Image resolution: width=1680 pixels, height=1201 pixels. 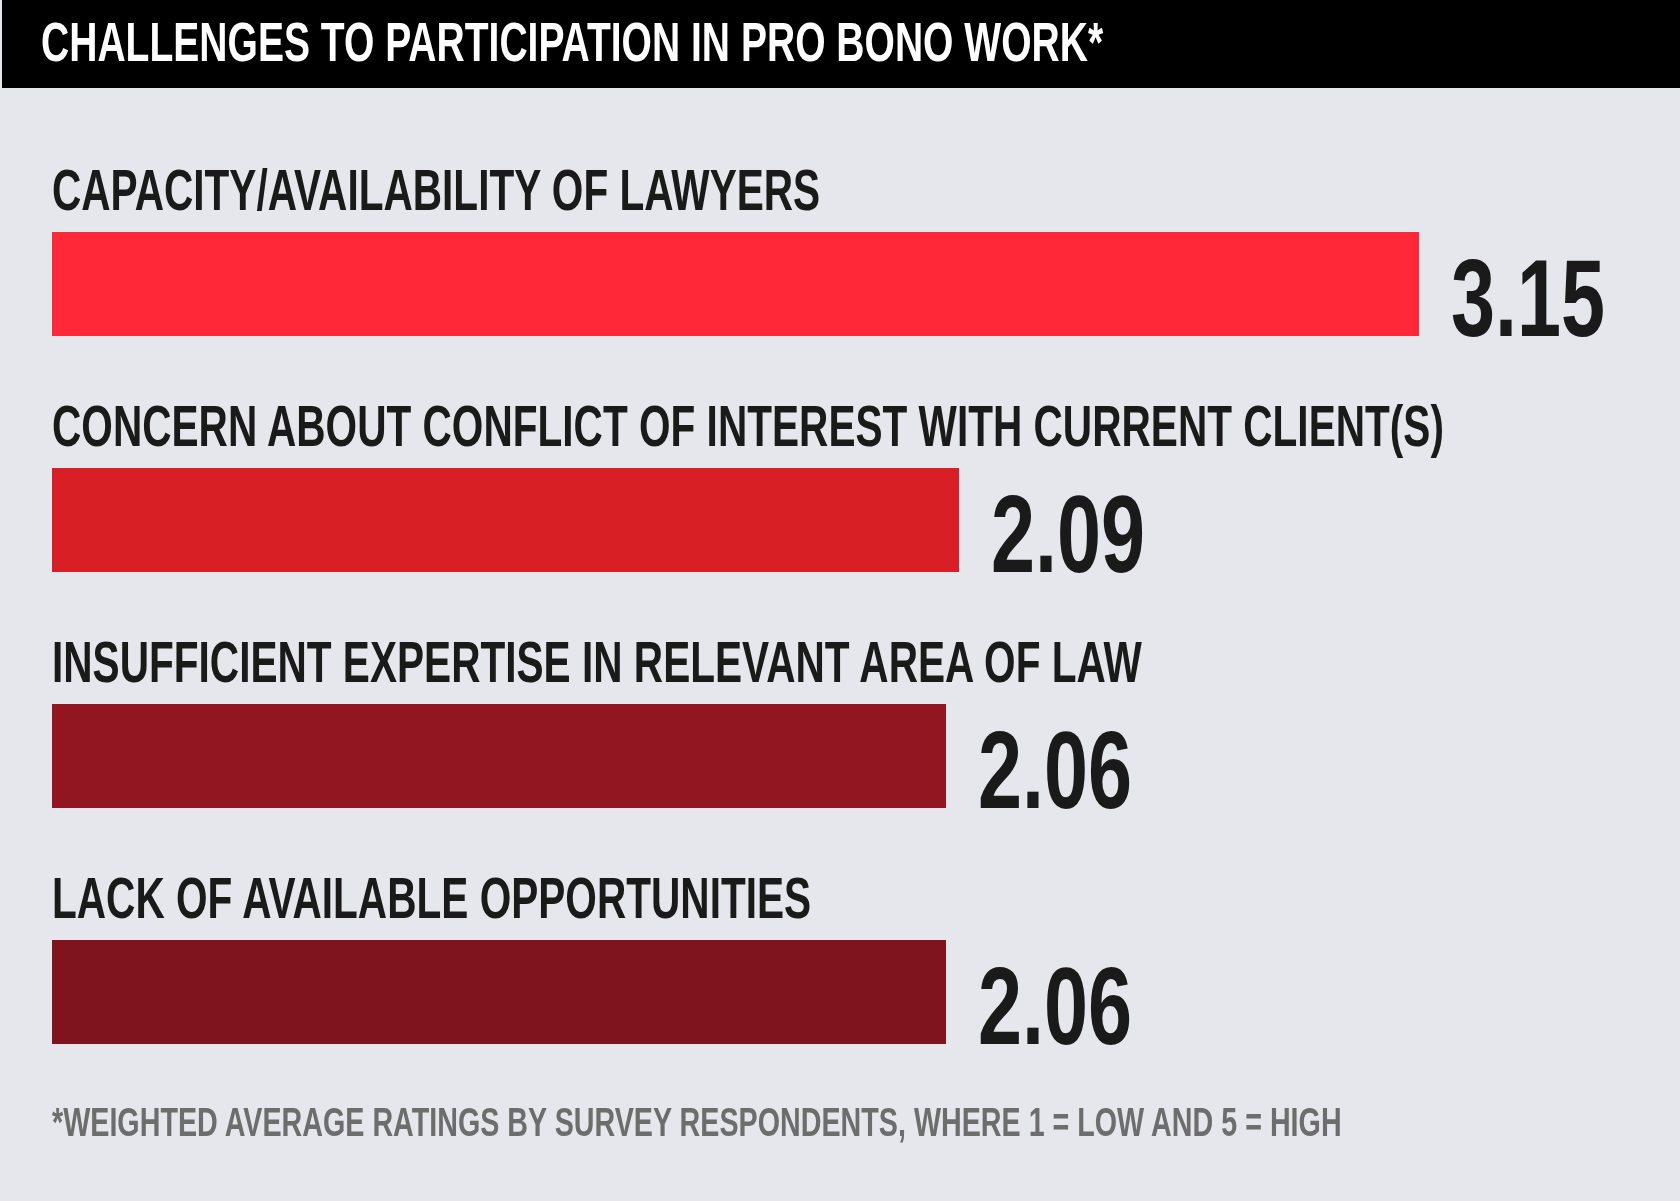 I want to click on data-label: 3.15, so click(x=1528, y=297).